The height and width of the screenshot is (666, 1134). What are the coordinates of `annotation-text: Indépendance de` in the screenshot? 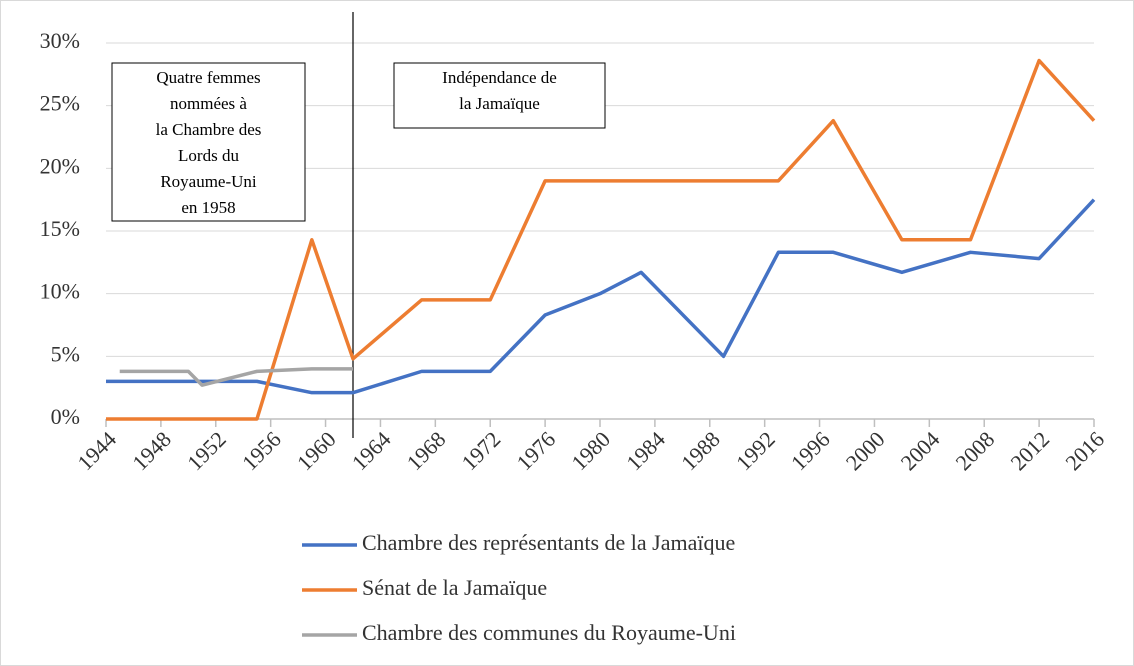 It's located at (499, 77).